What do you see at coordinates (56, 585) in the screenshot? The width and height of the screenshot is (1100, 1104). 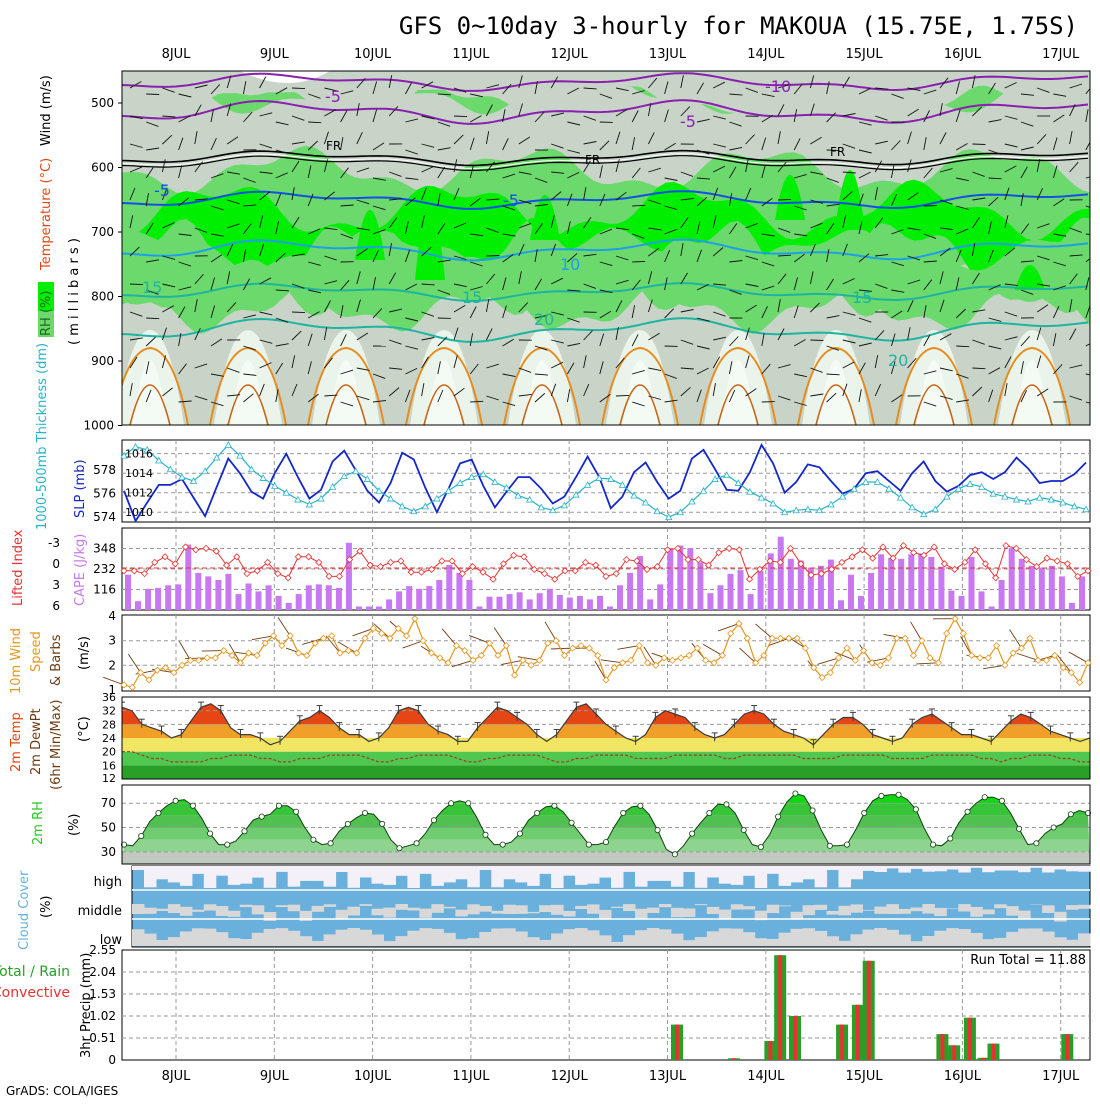 I see `li-tick-label: 3` at bounding box center [56, 585].